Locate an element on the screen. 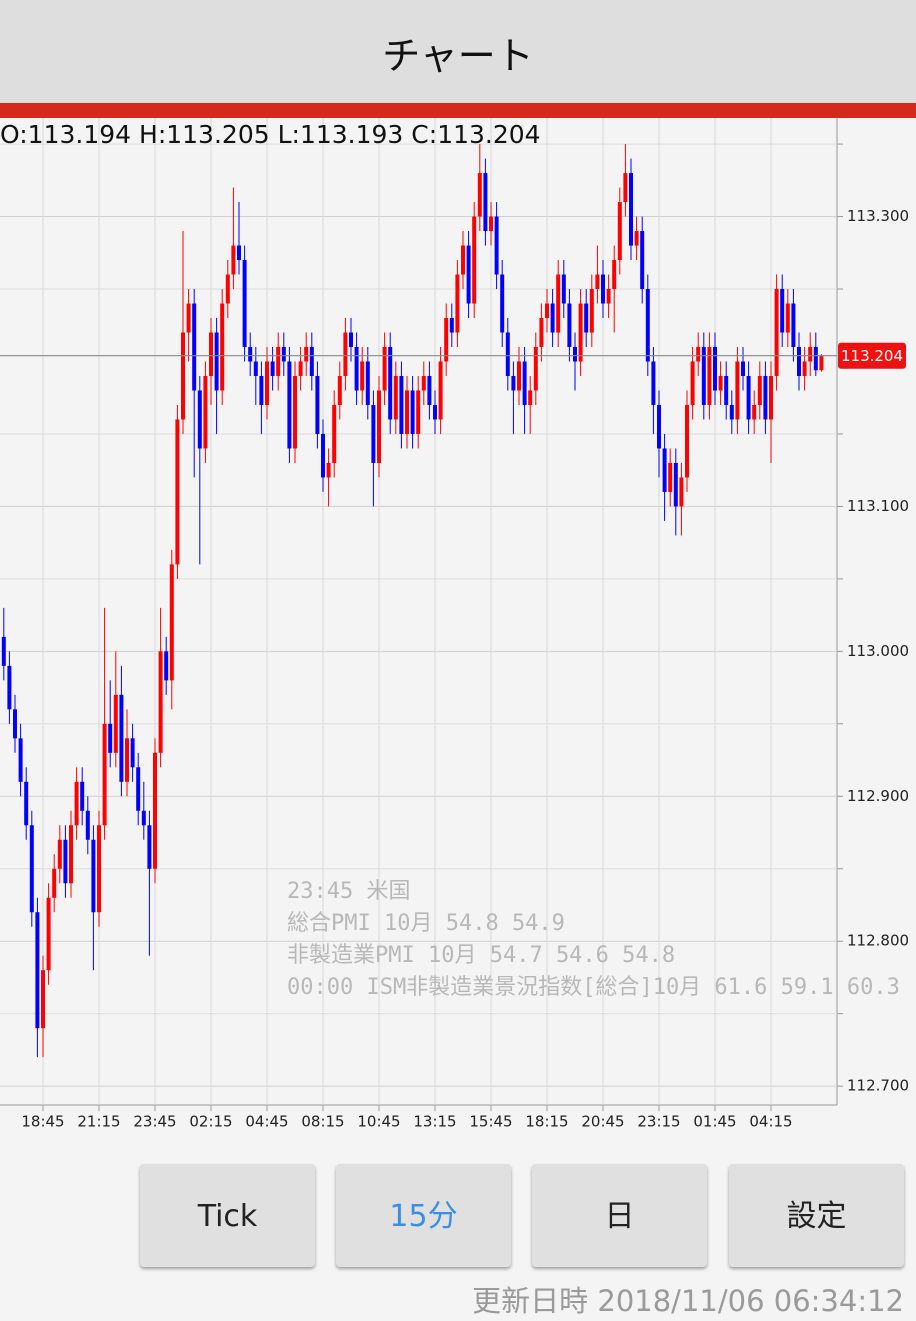 This screenshot has width=916, height=1321. x-tick-label: 20:45 is located at coordinates (602, 1122).